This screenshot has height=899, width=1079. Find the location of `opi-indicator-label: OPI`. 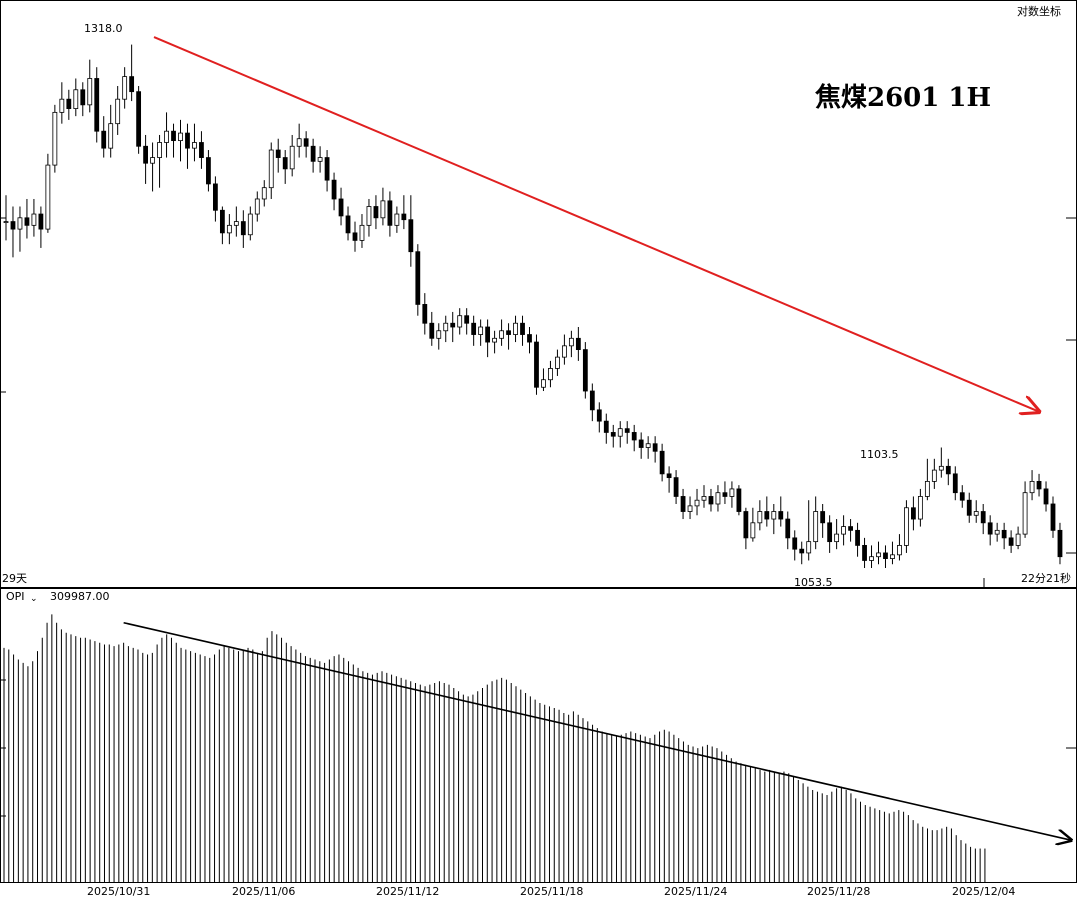

opi-indicator-label: OPI is located at coordinates (15, 596).